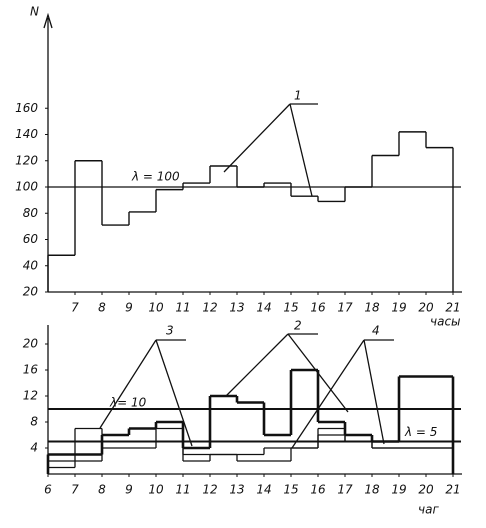  I want to click on y-tick-label: 4, so click(34, 448).